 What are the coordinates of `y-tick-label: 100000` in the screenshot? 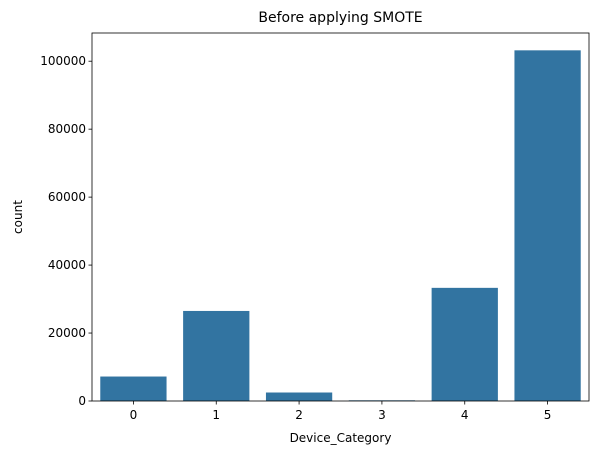 It's located at (63, 61).